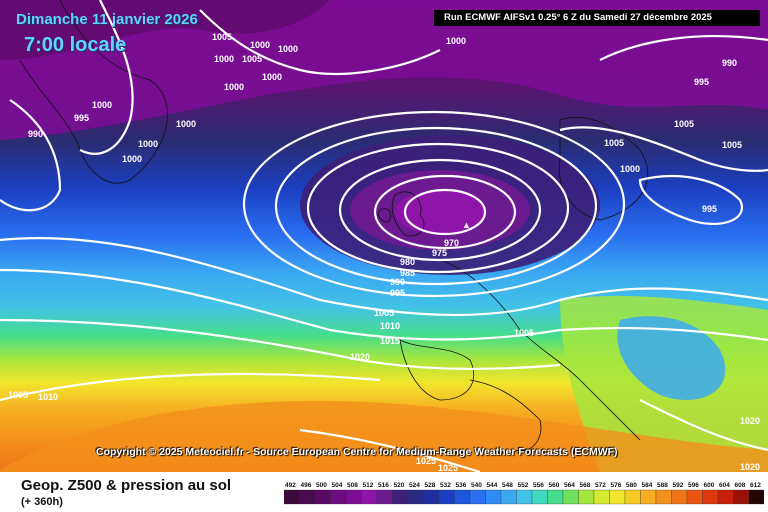 This screenshot has height=512, width=768. Describe the element at coordinates (107, 19) in the screenshot. I see `forecast-date: Dimanche 11 janvier 2026` at that location.